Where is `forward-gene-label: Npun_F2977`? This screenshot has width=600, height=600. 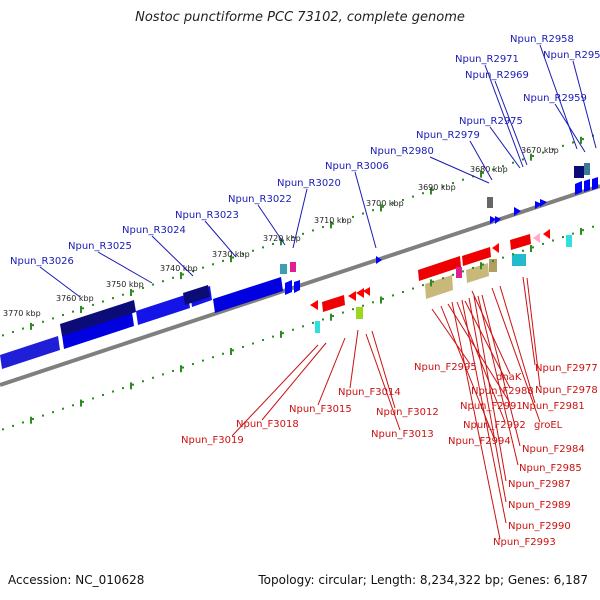
forward-gene-label: Npun_F2977 is located at coordinates (566, 368).